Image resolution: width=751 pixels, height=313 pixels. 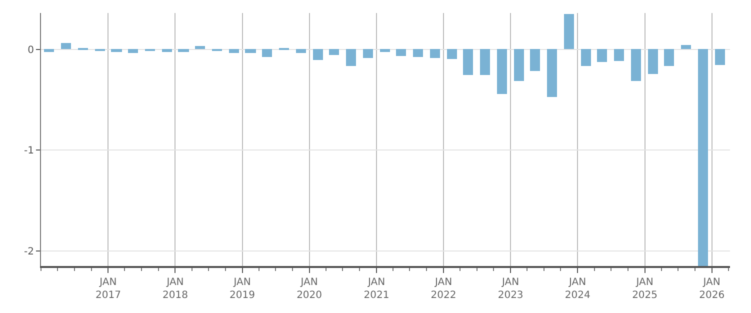 I want to click on x-tick-label: JAN 2022, so click(x=443, y=289).